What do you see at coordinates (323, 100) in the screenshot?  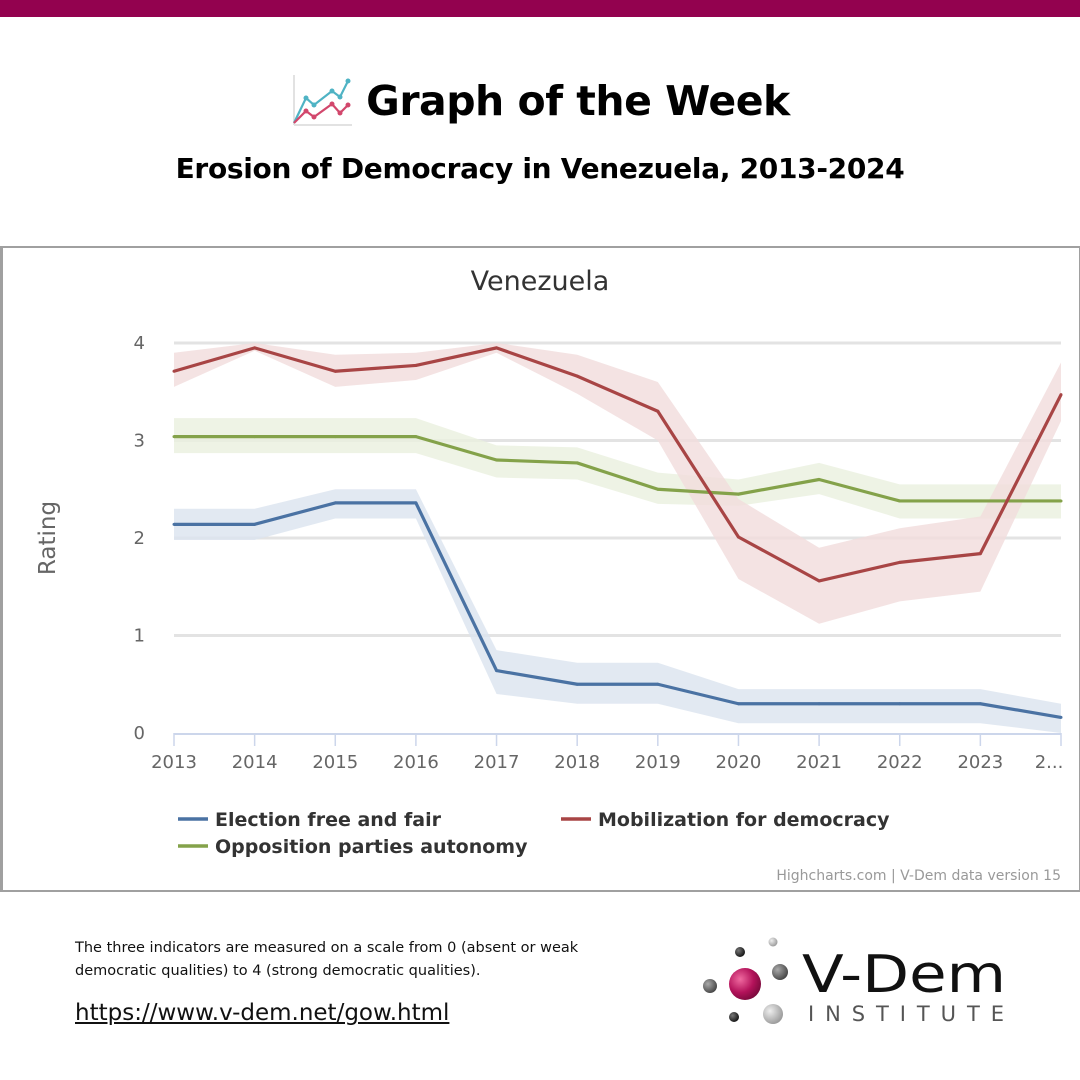 I see `line-chart-icon` at bounding box center [323, 100].